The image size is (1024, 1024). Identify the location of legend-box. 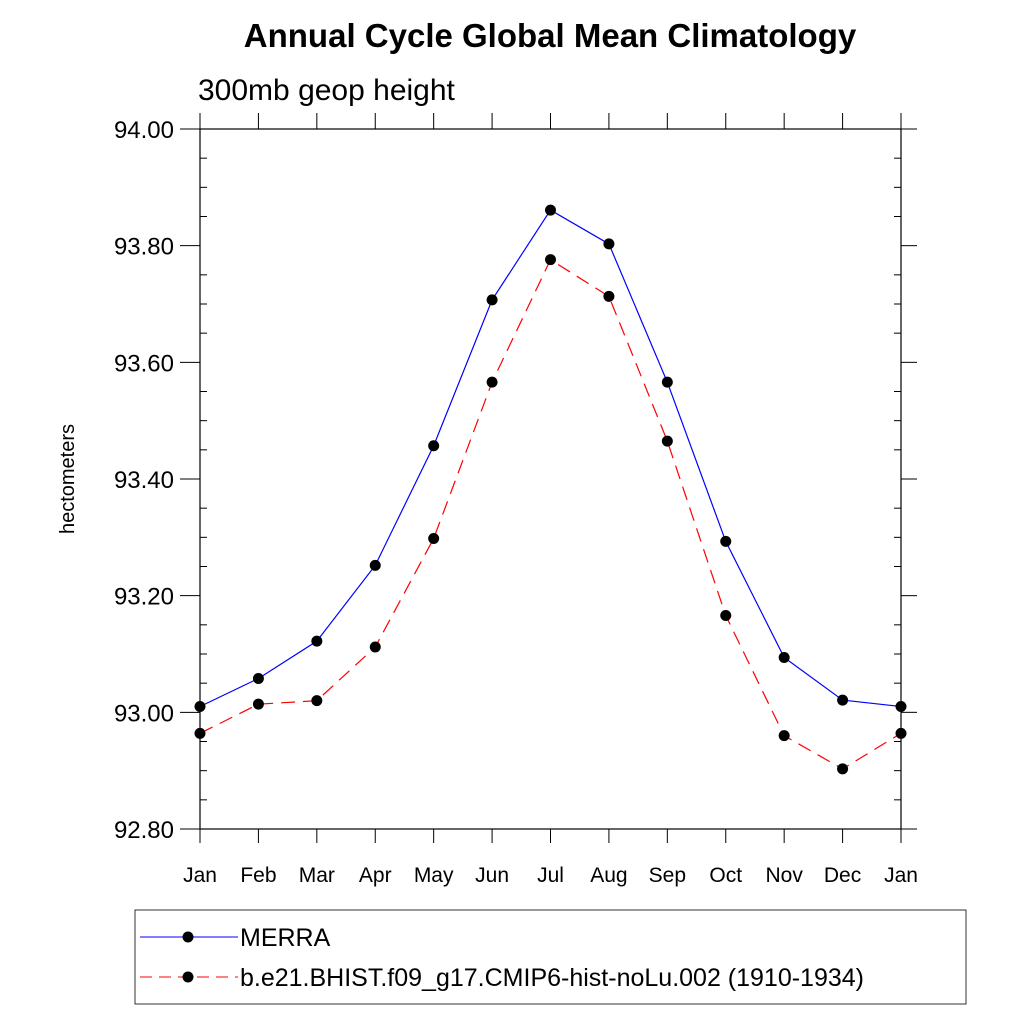
(550, 957).